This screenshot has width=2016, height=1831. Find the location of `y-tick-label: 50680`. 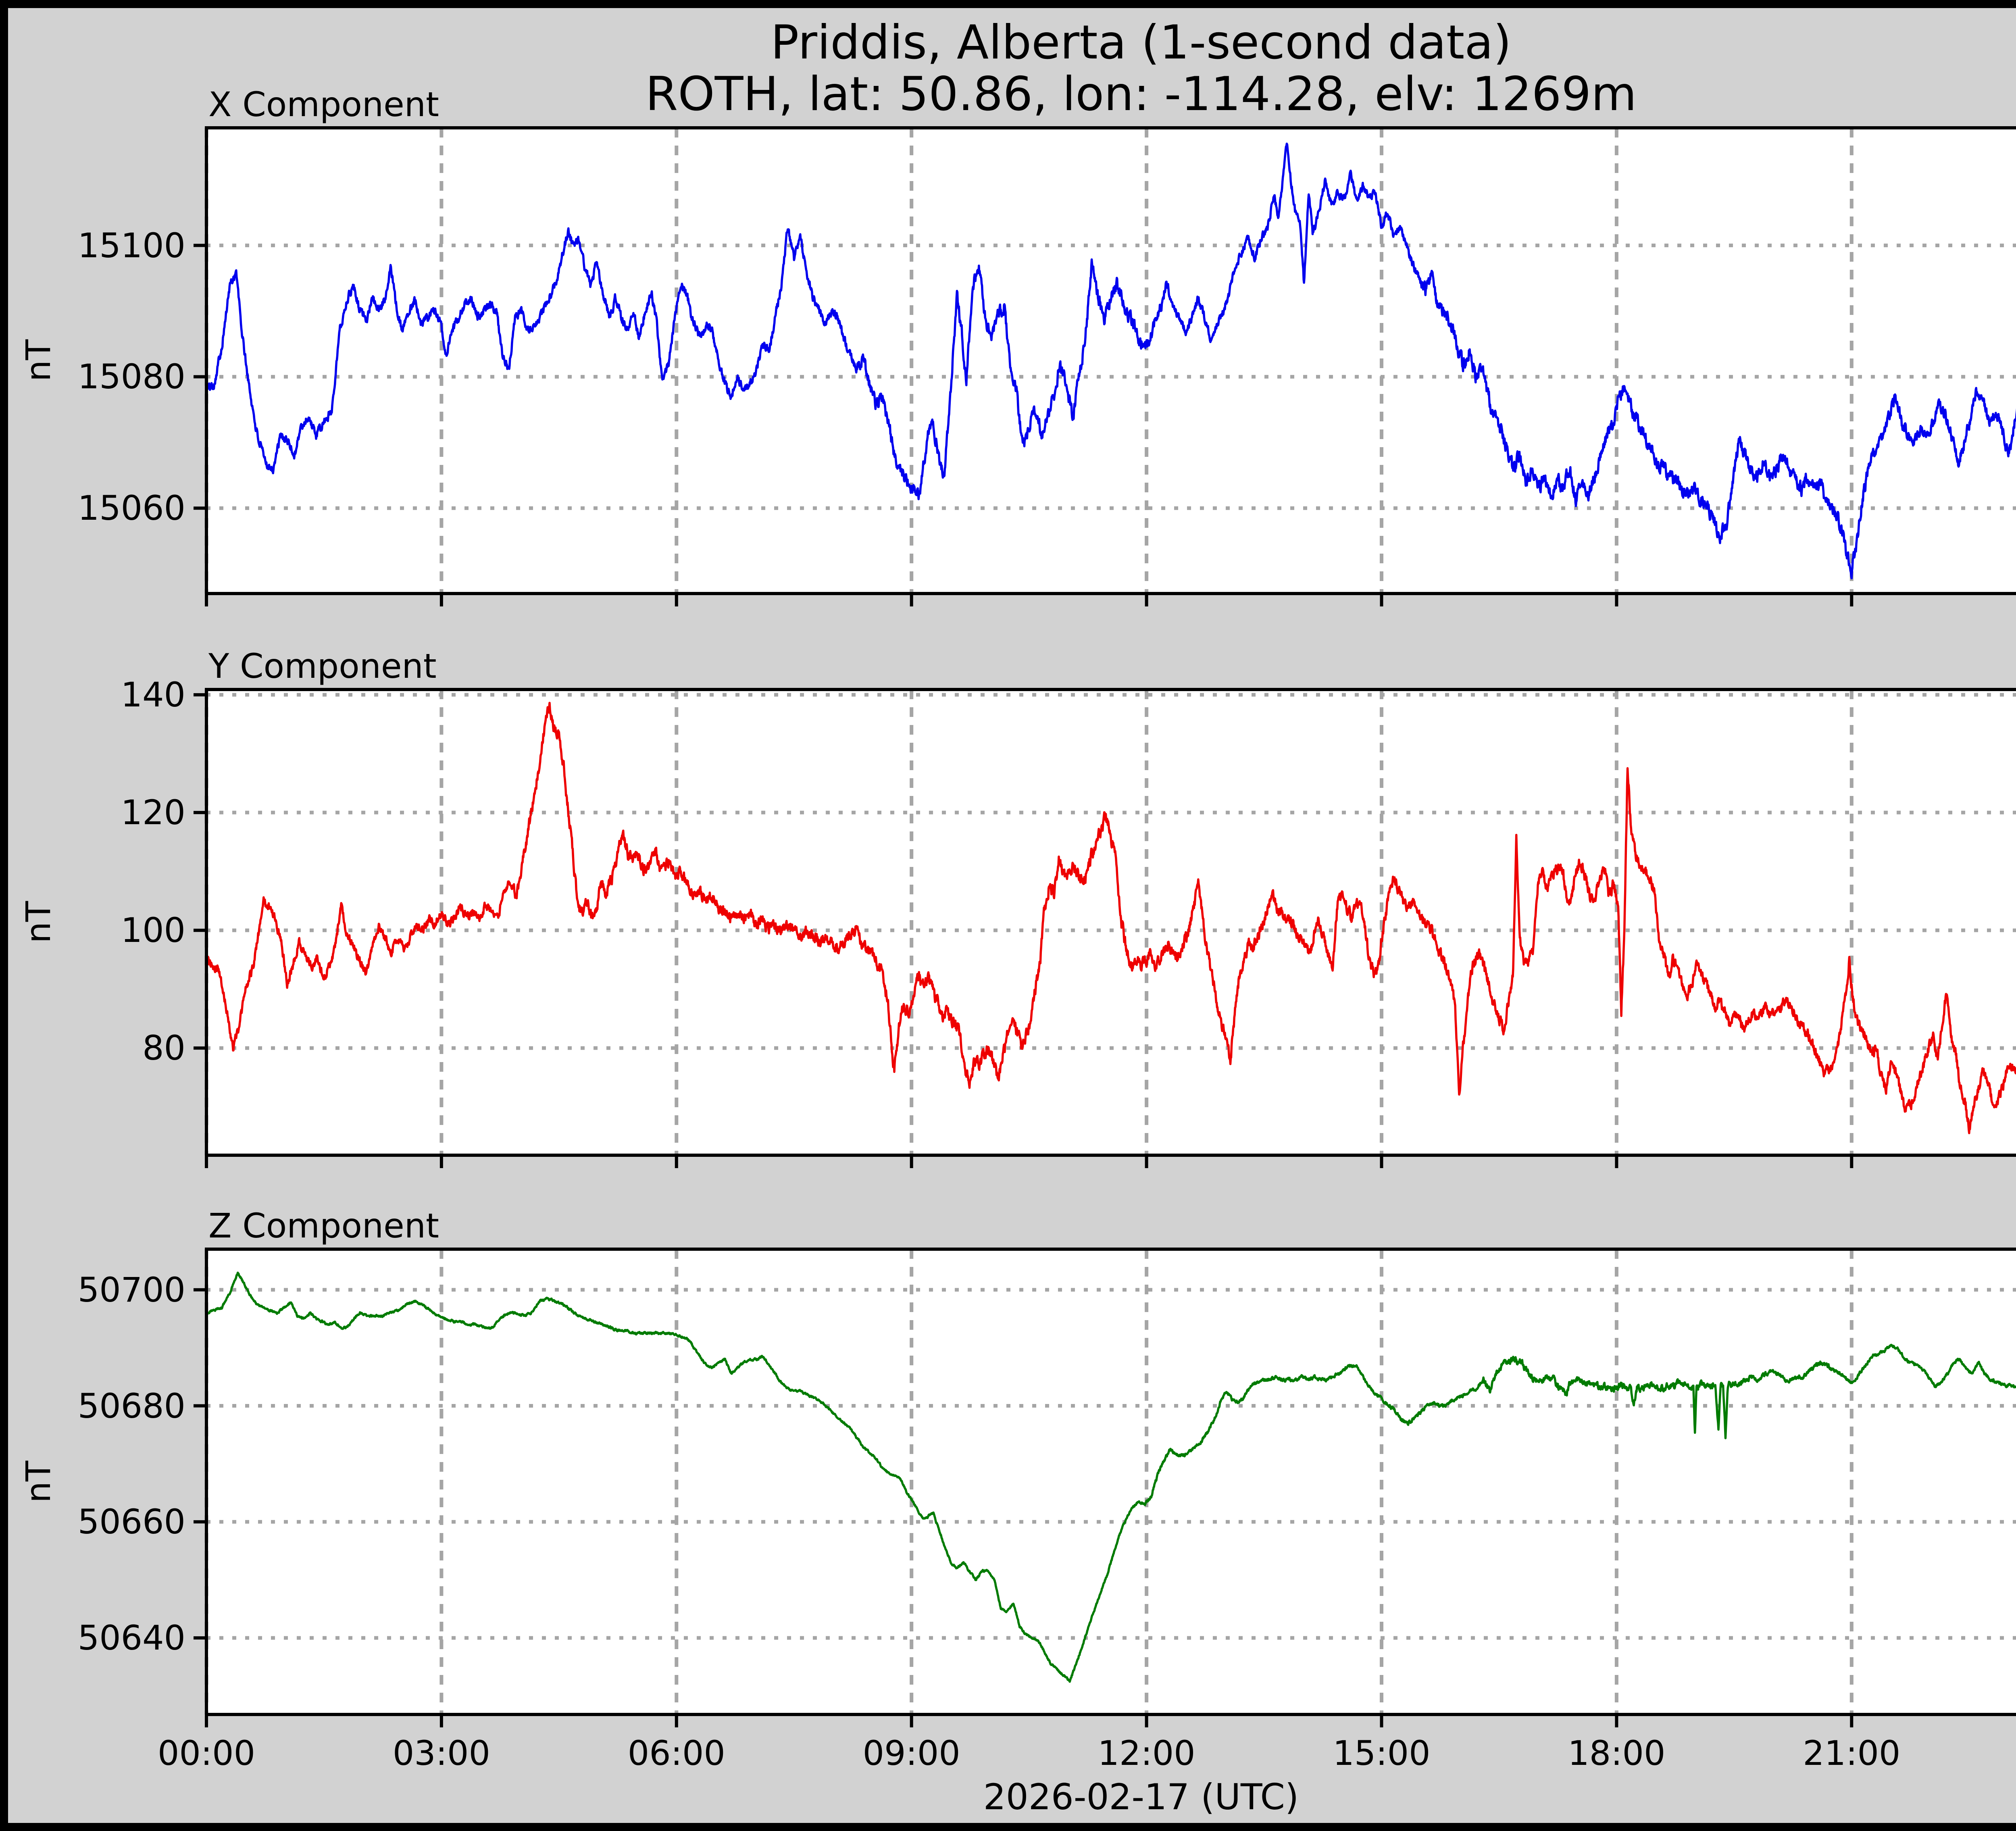

y-tick-label: 50680 is located at coordinates (131, 1406).